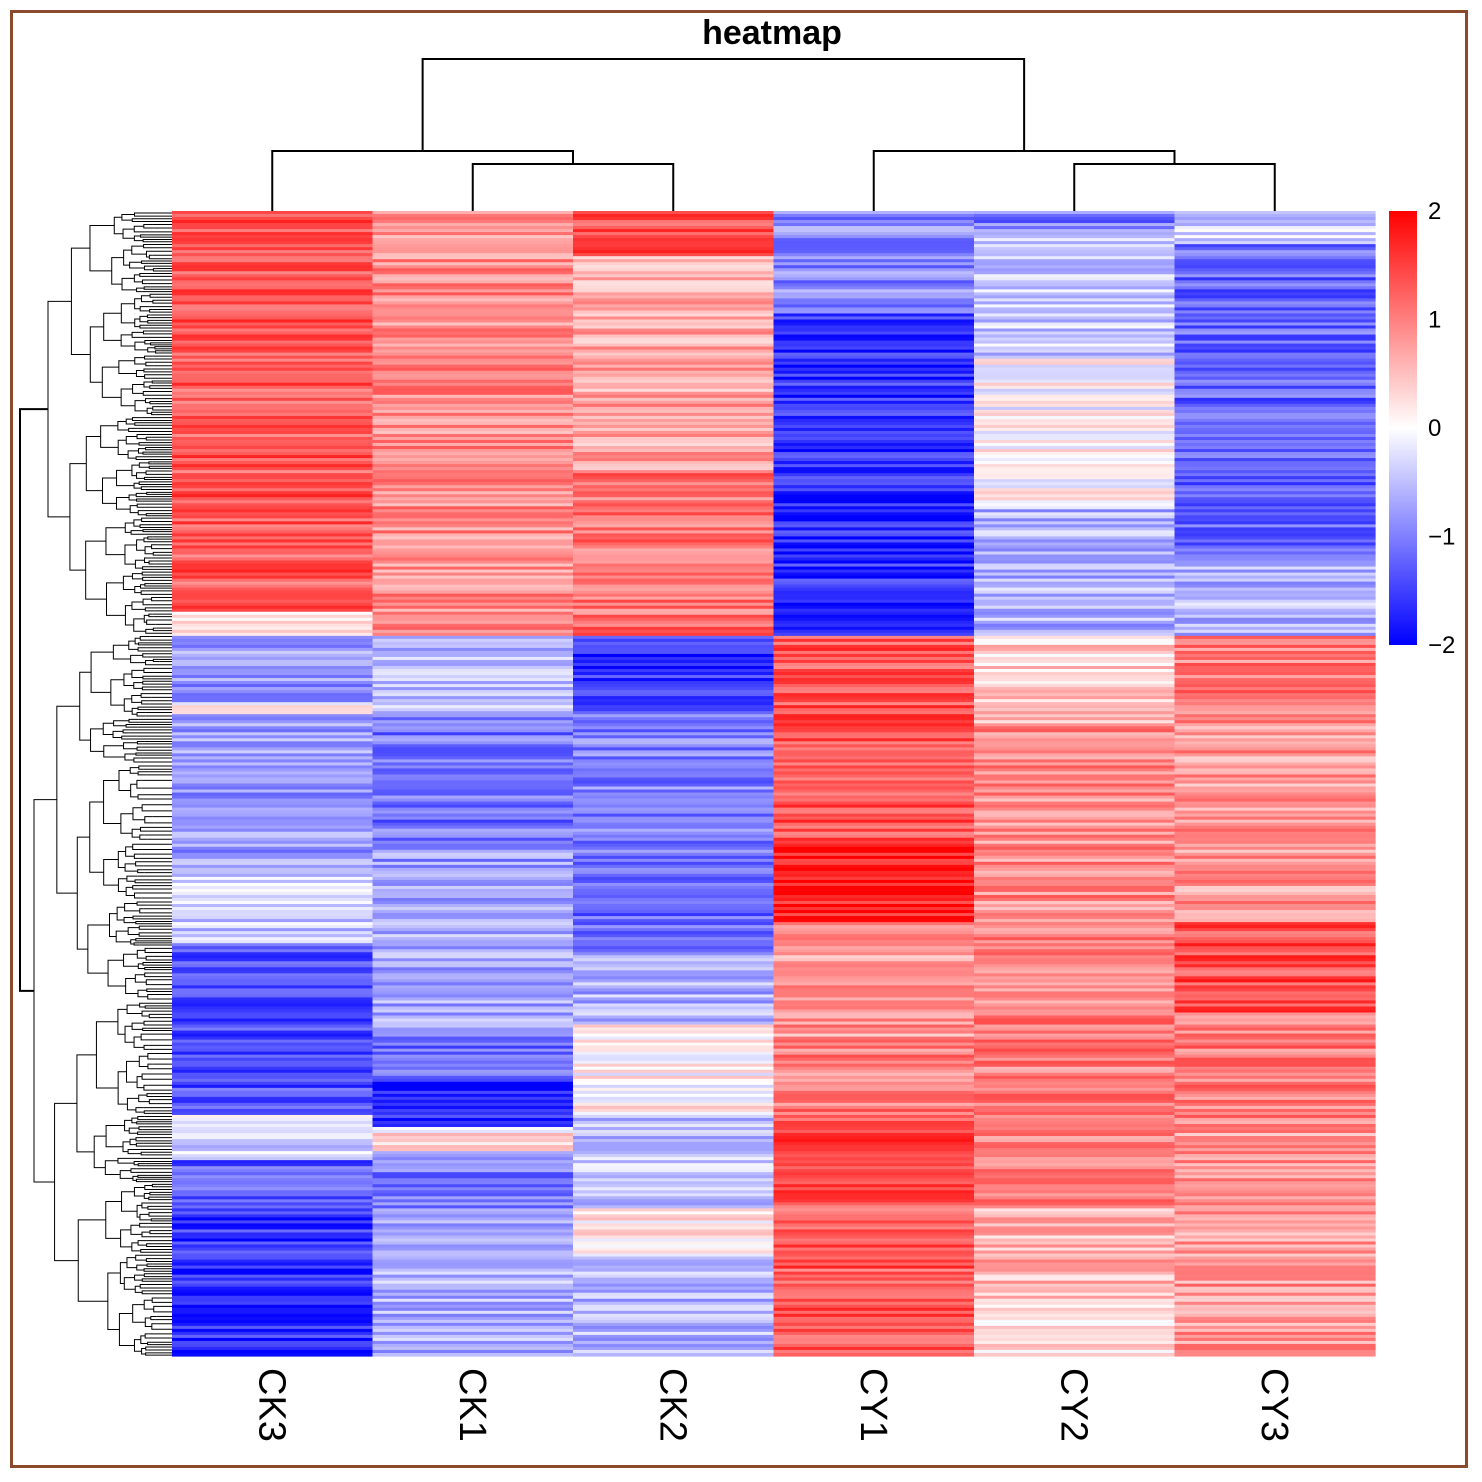  What do you see at coordinates (773, 134) in the screenshot?
I see `column-dendrogram` at bounding box center [773, 134].